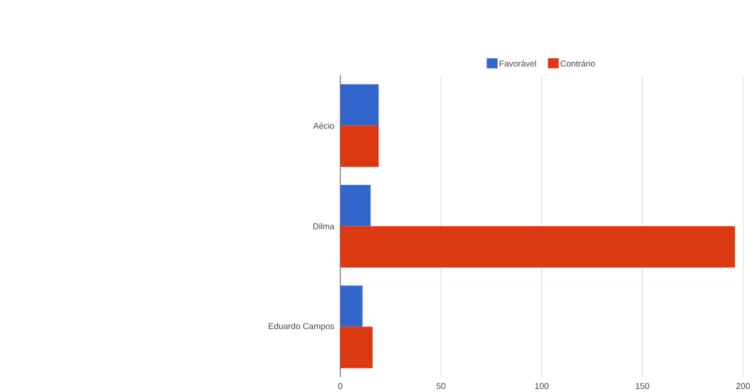  I want to click on x-tick-label: 200, so click(743, 386).